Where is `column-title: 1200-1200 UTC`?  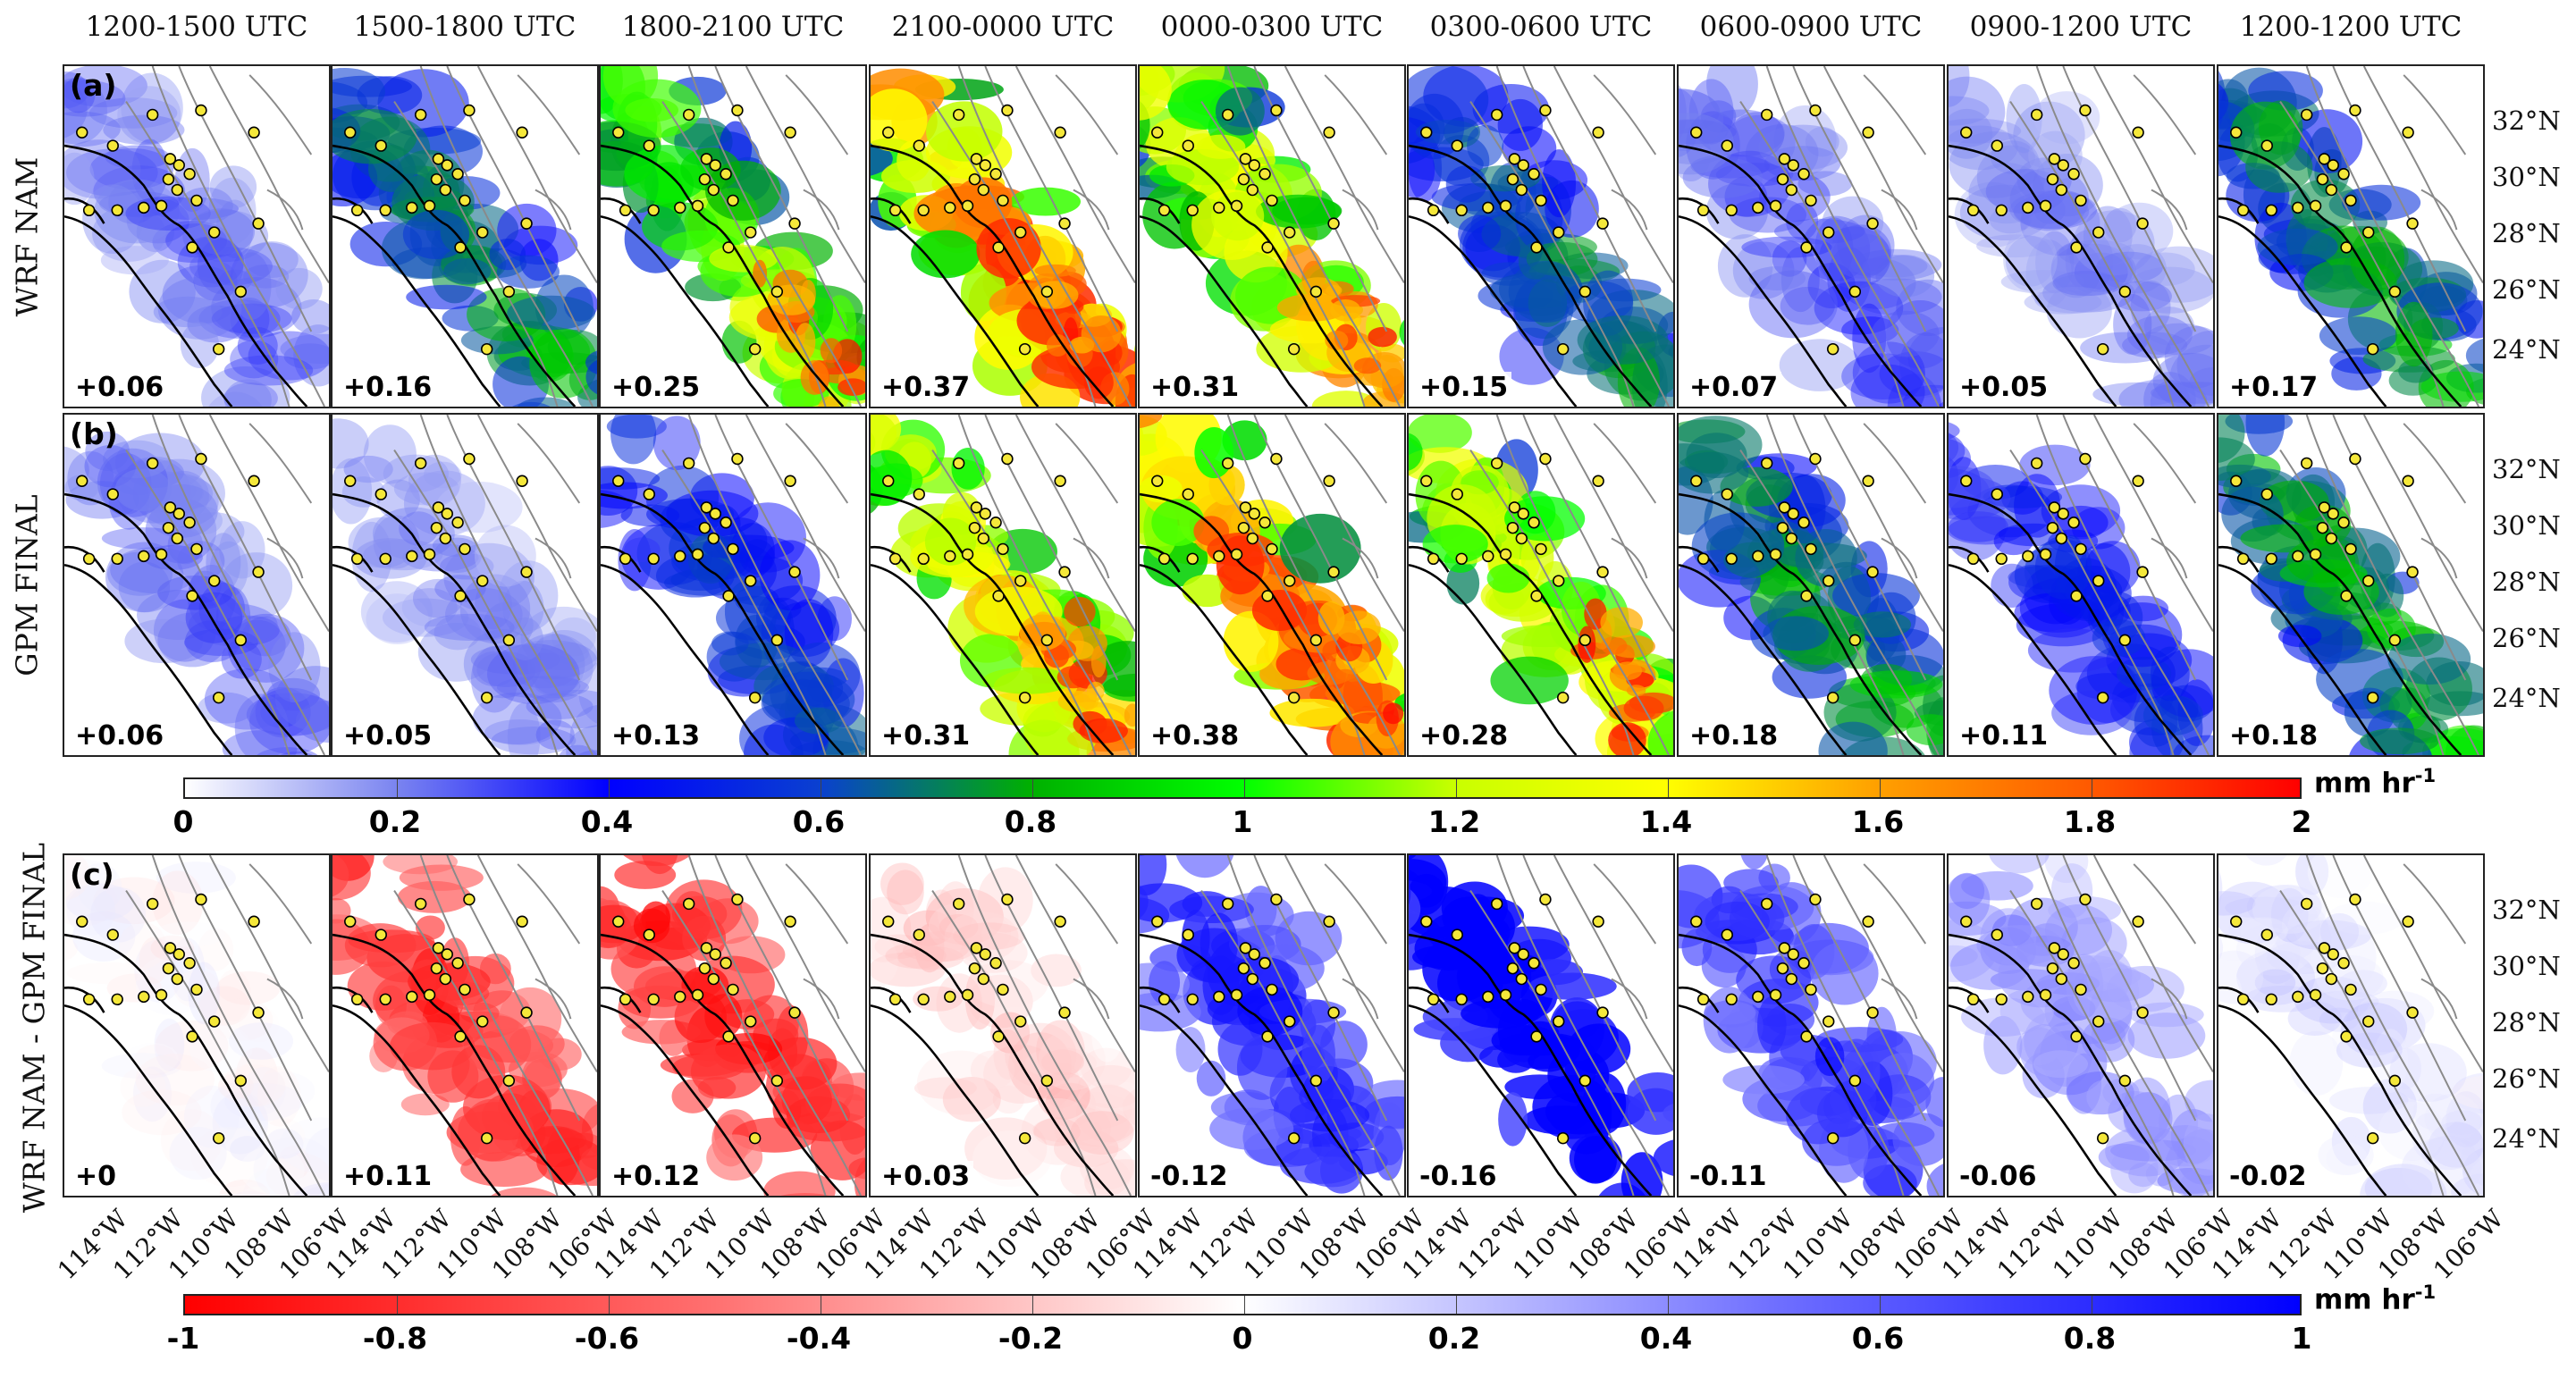
column-title: 1200-1200 UTC is located at coordinates (2351, 27).